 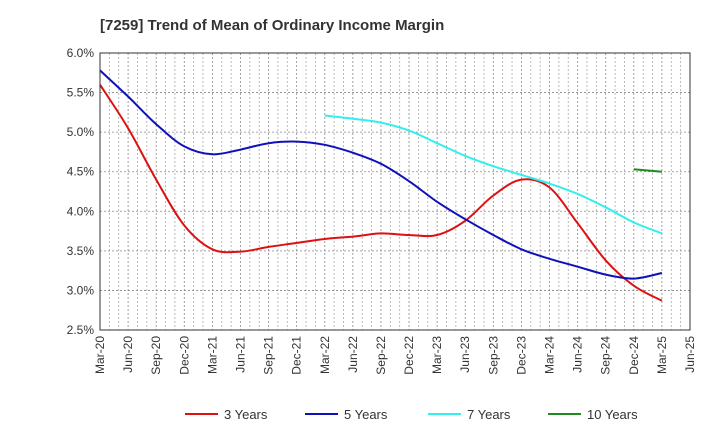 What do you see at coordinates (550, 355) in the screenshot?
I see `x-tick-label: Mar-24` at bounding box center [550, 355].